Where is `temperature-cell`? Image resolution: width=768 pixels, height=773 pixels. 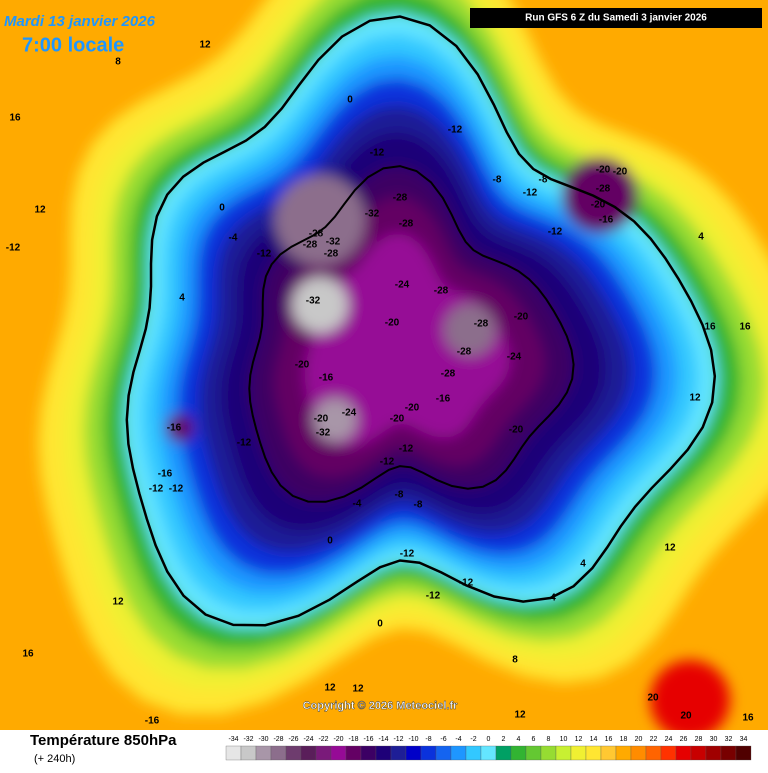
temperature-cell is located at coordinates (320, 220).